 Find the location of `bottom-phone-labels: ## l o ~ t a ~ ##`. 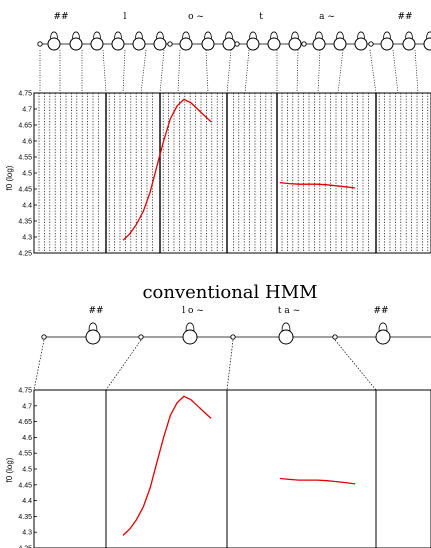

bottom-phone-labels: ## l o ~ t a ~ ## is located at coordinates (238, 311).